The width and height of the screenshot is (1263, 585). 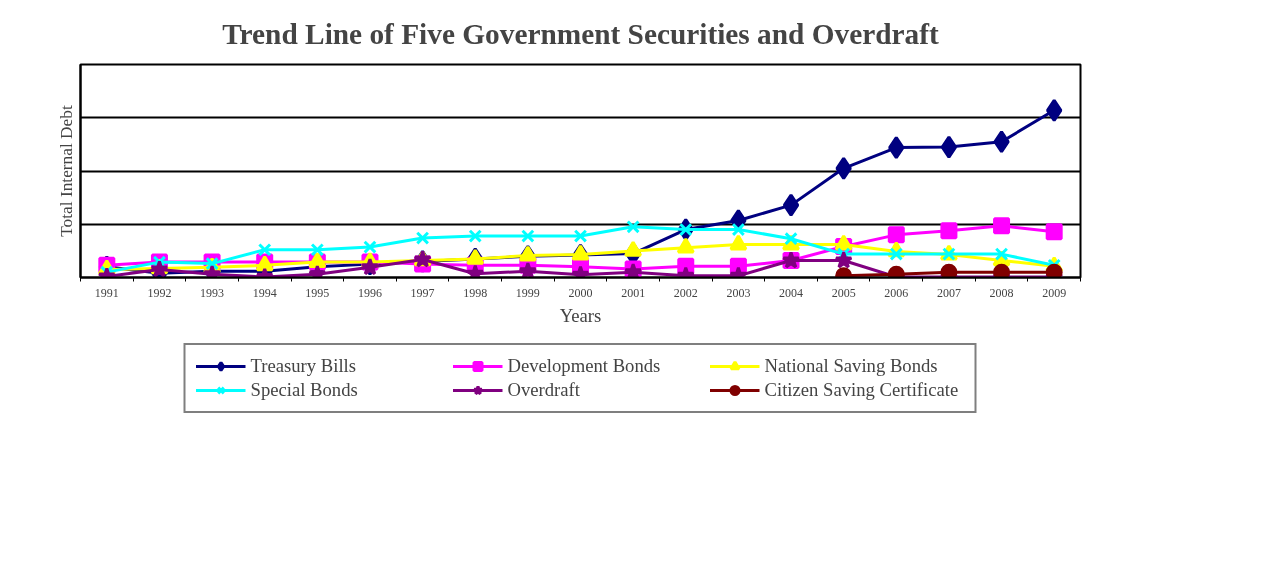 I want to click on x-tick-label: 1992, so click(x=159, y=292).